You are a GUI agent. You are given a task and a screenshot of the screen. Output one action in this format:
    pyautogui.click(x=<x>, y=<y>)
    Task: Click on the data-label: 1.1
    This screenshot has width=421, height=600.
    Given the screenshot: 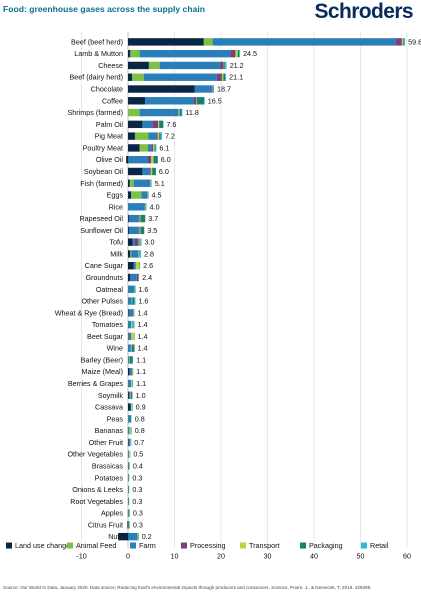 What is the action you would take?
    pyautogui.click(x=141, y=383)
    